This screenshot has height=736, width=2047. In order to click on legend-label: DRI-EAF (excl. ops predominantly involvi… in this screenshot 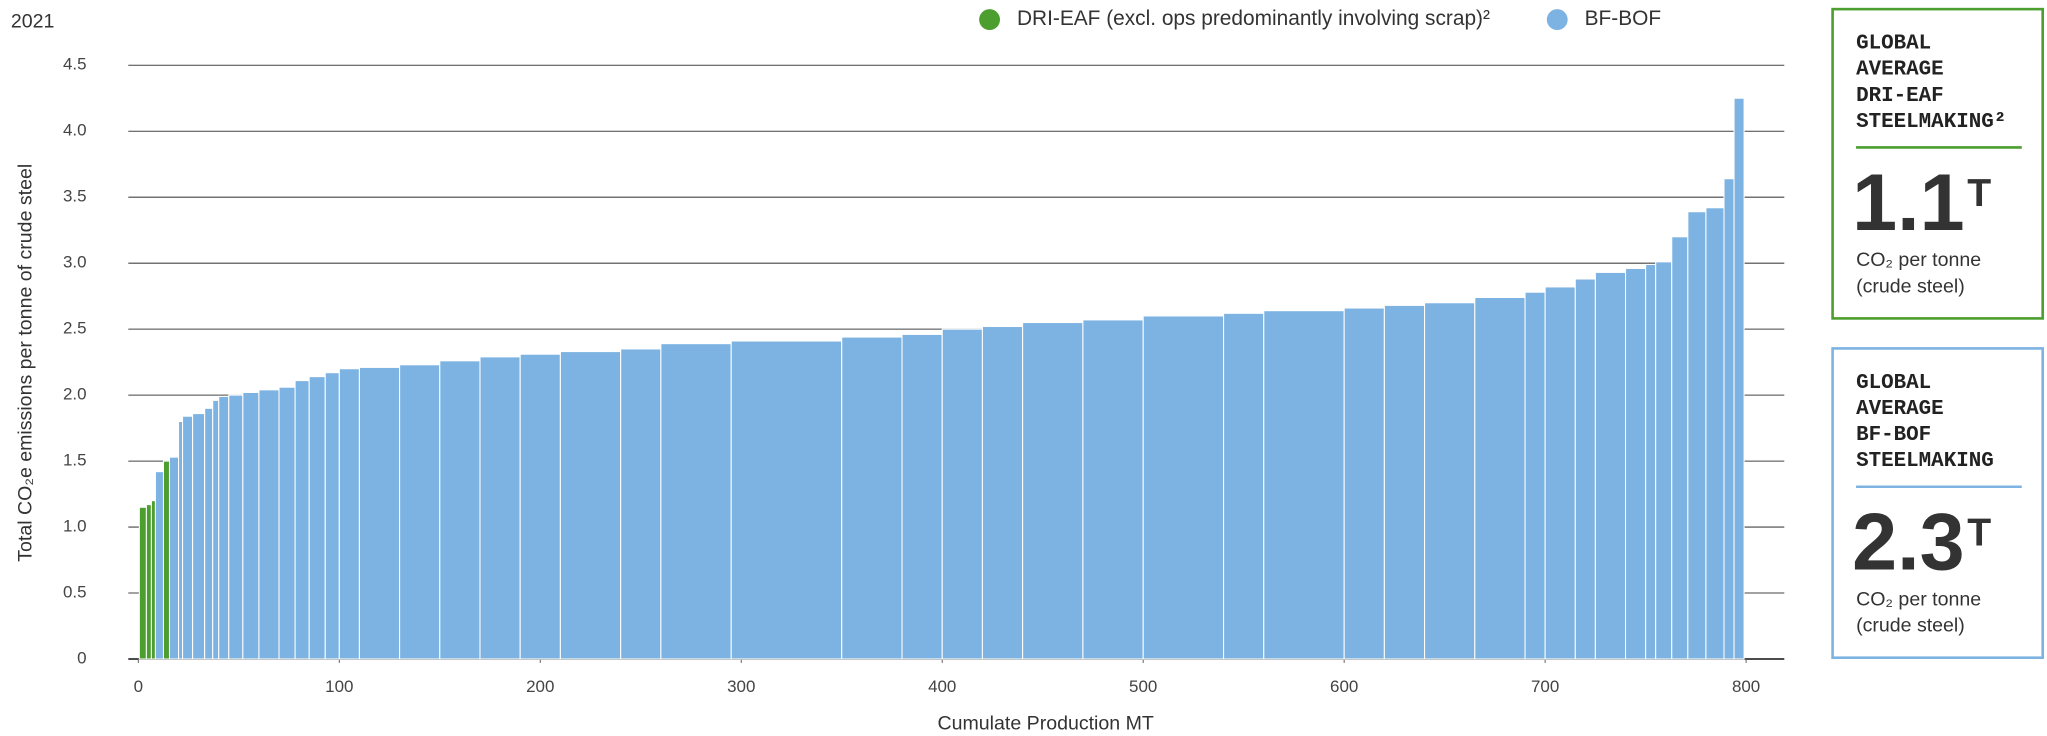, I will do `click(1253, 18)`.